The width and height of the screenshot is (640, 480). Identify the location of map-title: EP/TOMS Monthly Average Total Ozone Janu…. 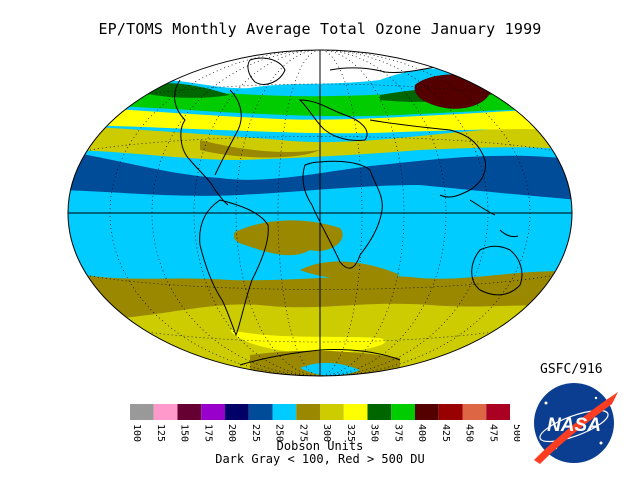
(320, 29).